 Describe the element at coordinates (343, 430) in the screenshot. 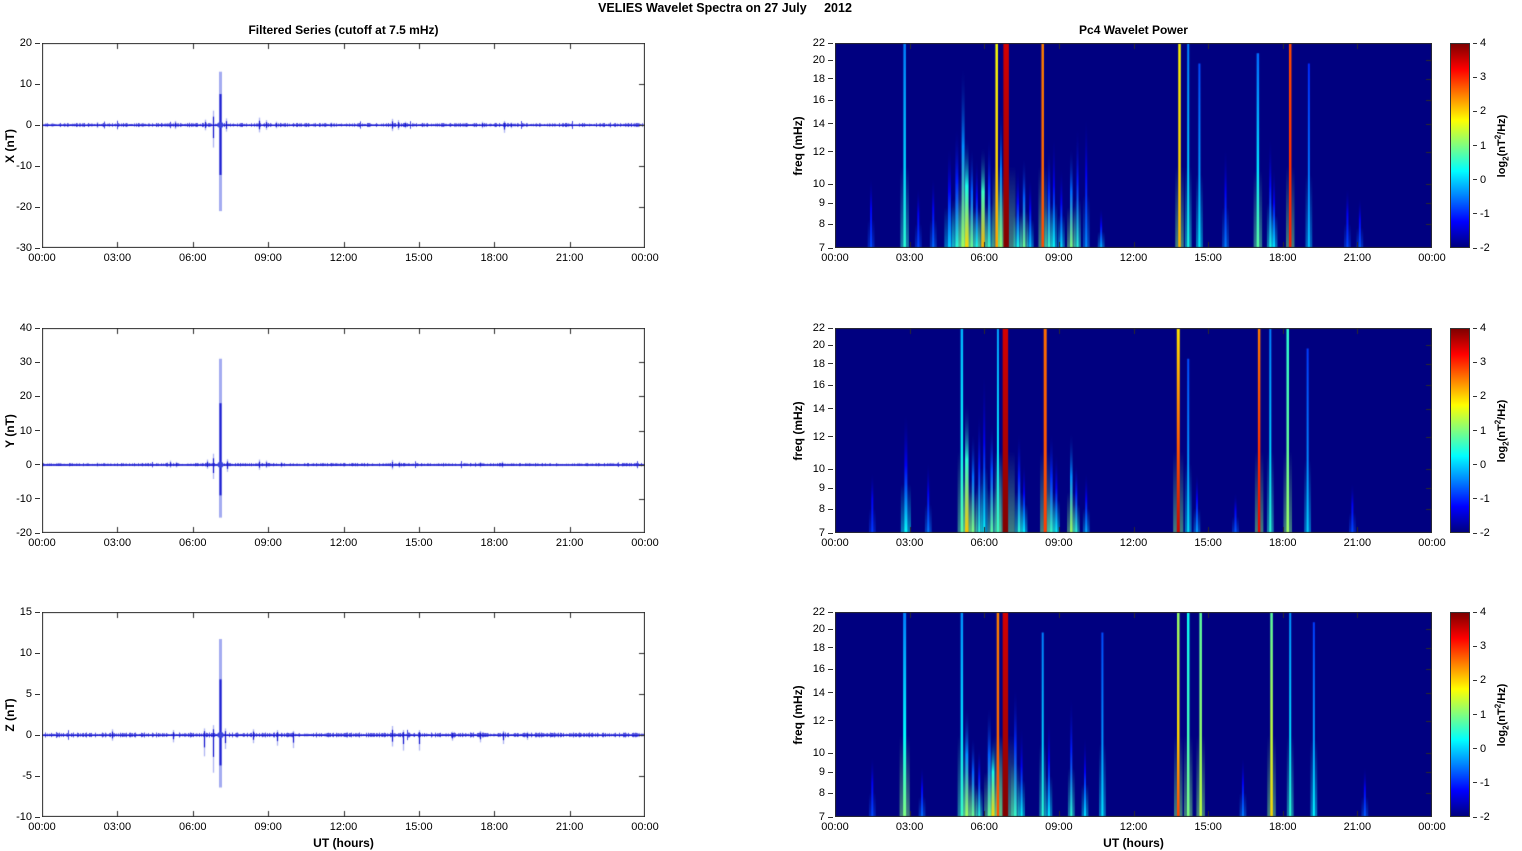

I see `plot-canvas-series-y` at that location.